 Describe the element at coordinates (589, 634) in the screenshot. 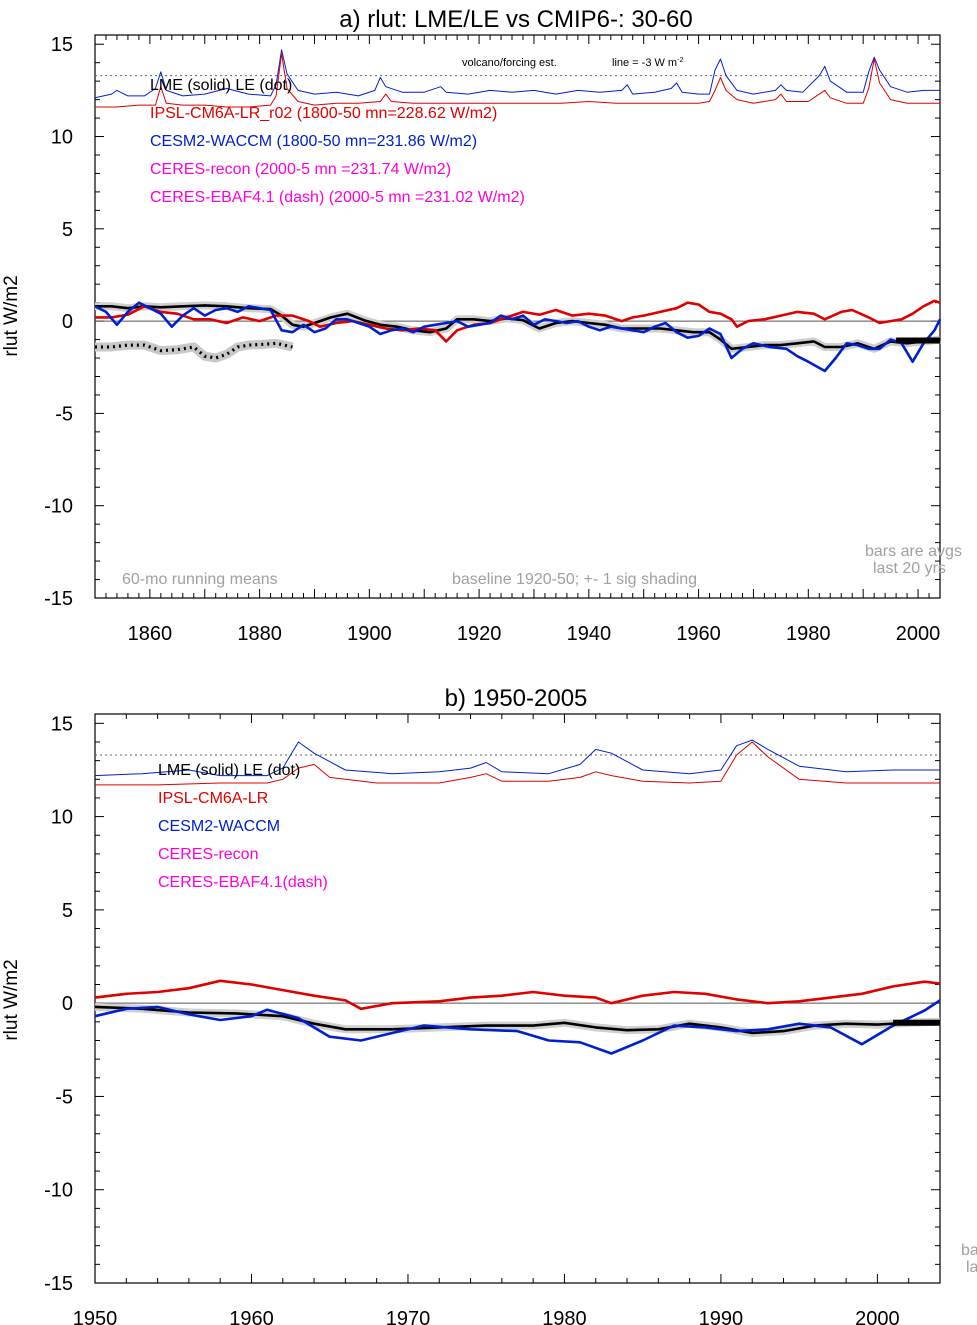

I see `x-tick-label: 1940` at that location.